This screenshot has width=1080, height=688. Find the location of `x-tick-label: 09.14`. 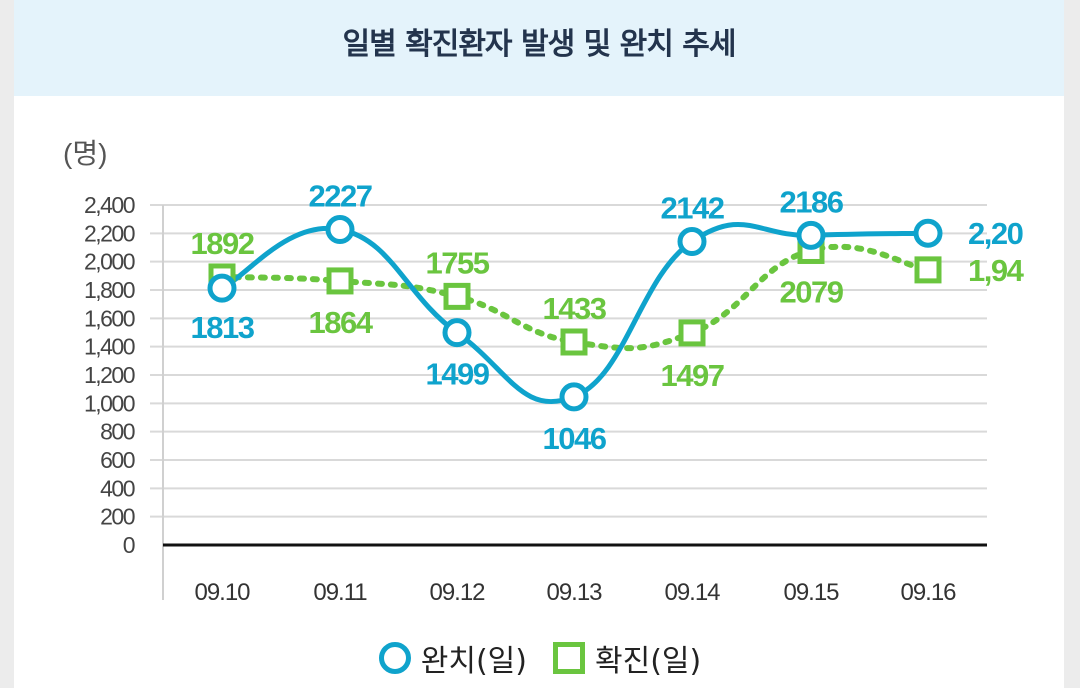

x-tick-label: 09.14 is located at coordinates (692, 592).